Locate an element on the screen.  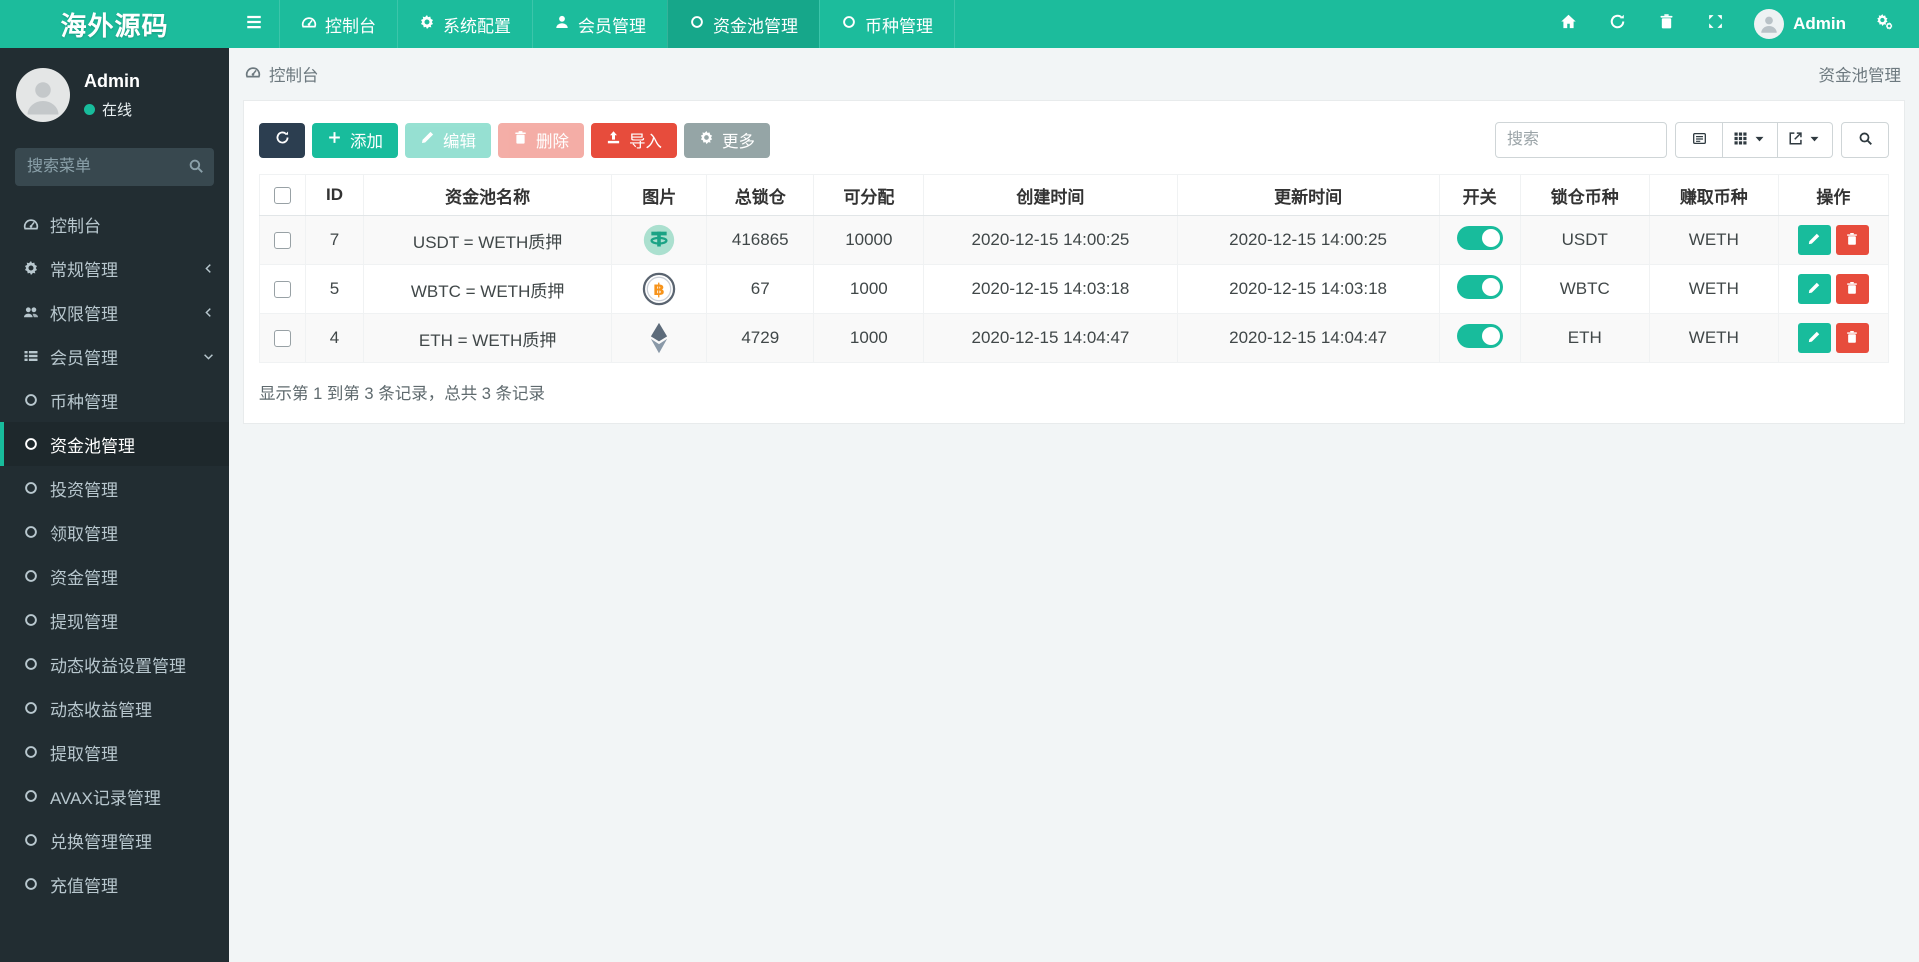
sidebar-item-投资管理: 投资管理 is located at coordinates (114, 488).